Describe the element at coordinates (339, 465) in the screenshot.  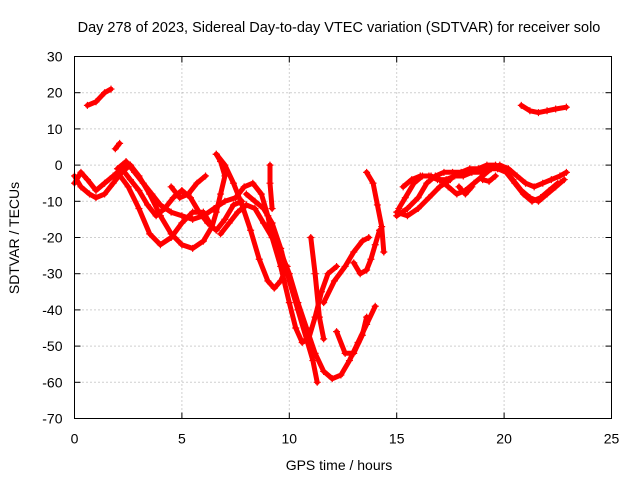
I see `x-axis-label: GPS time / hours` at that location.